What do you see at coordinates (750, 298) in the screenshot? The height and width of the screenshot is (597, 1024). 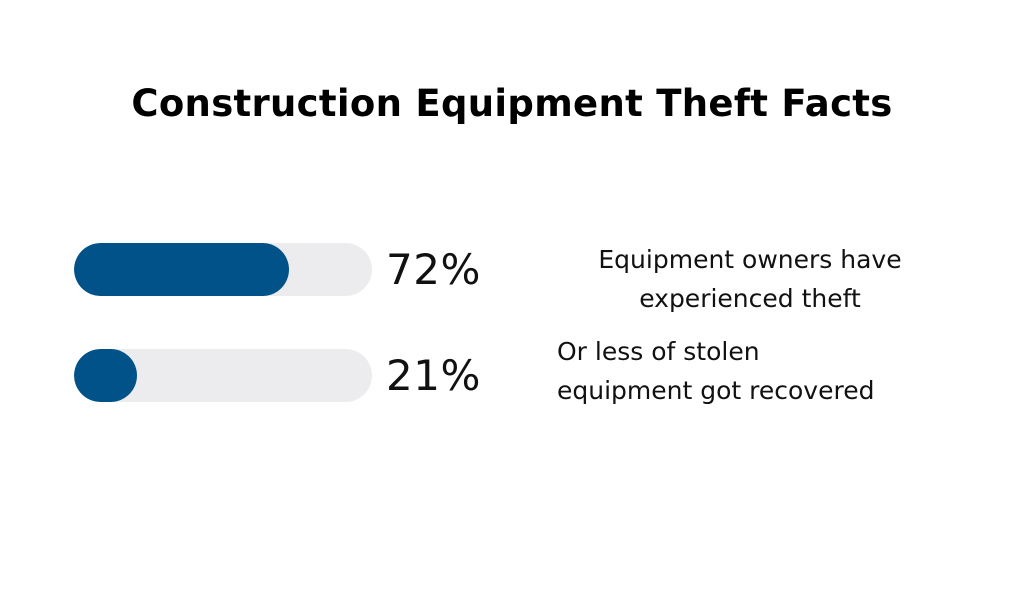 I see `description-line: experienced theft` at bounding box center [750, 298].